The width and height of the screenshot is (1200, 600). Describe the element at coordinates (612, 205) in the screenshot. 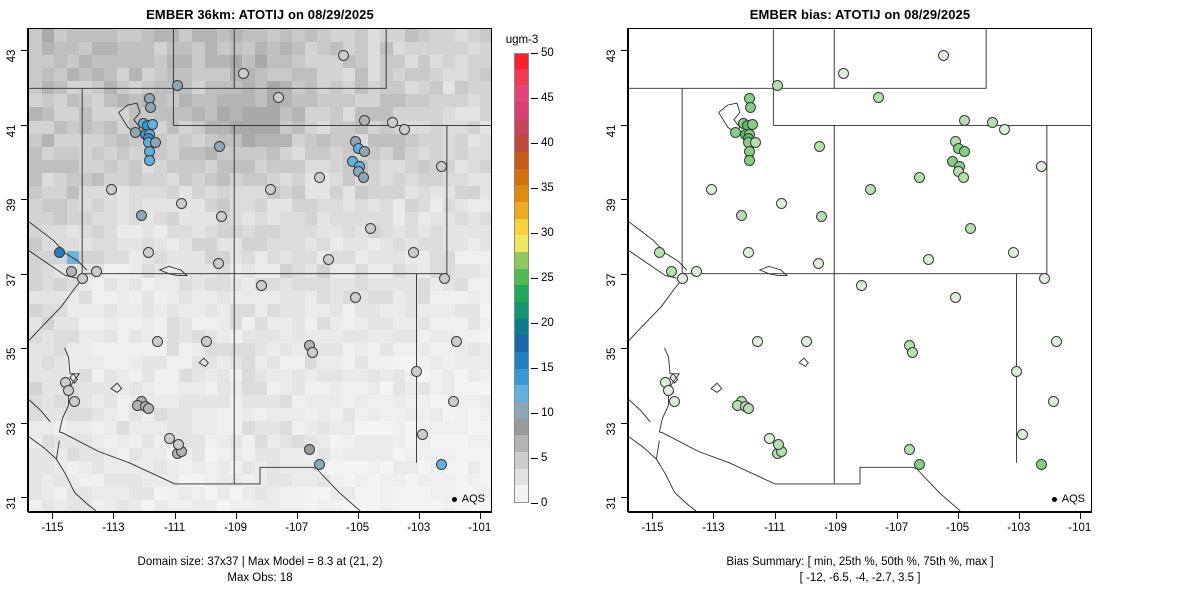

I see `y-tick-label: 39` at that location.